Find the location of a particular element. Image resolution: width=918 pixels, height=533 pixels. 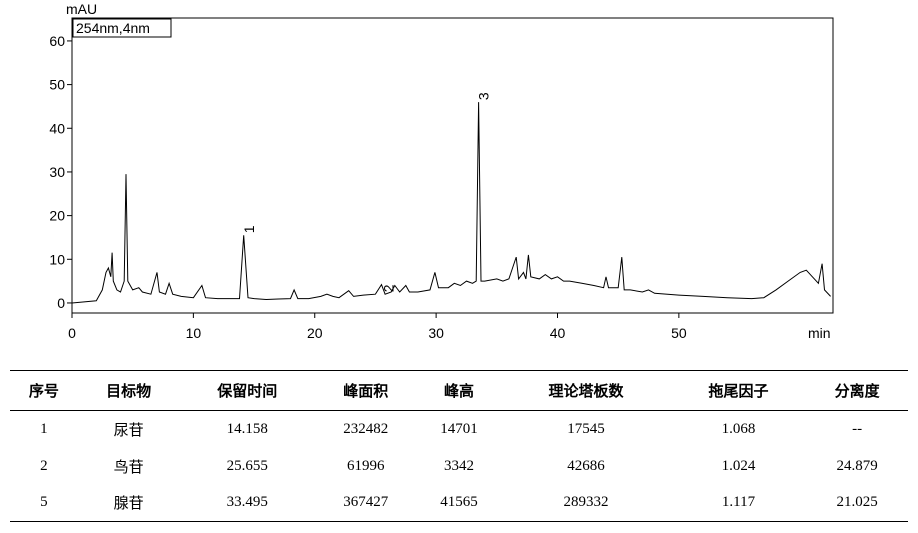

y-tick-label: 40 is located at coordinates (57, 128).